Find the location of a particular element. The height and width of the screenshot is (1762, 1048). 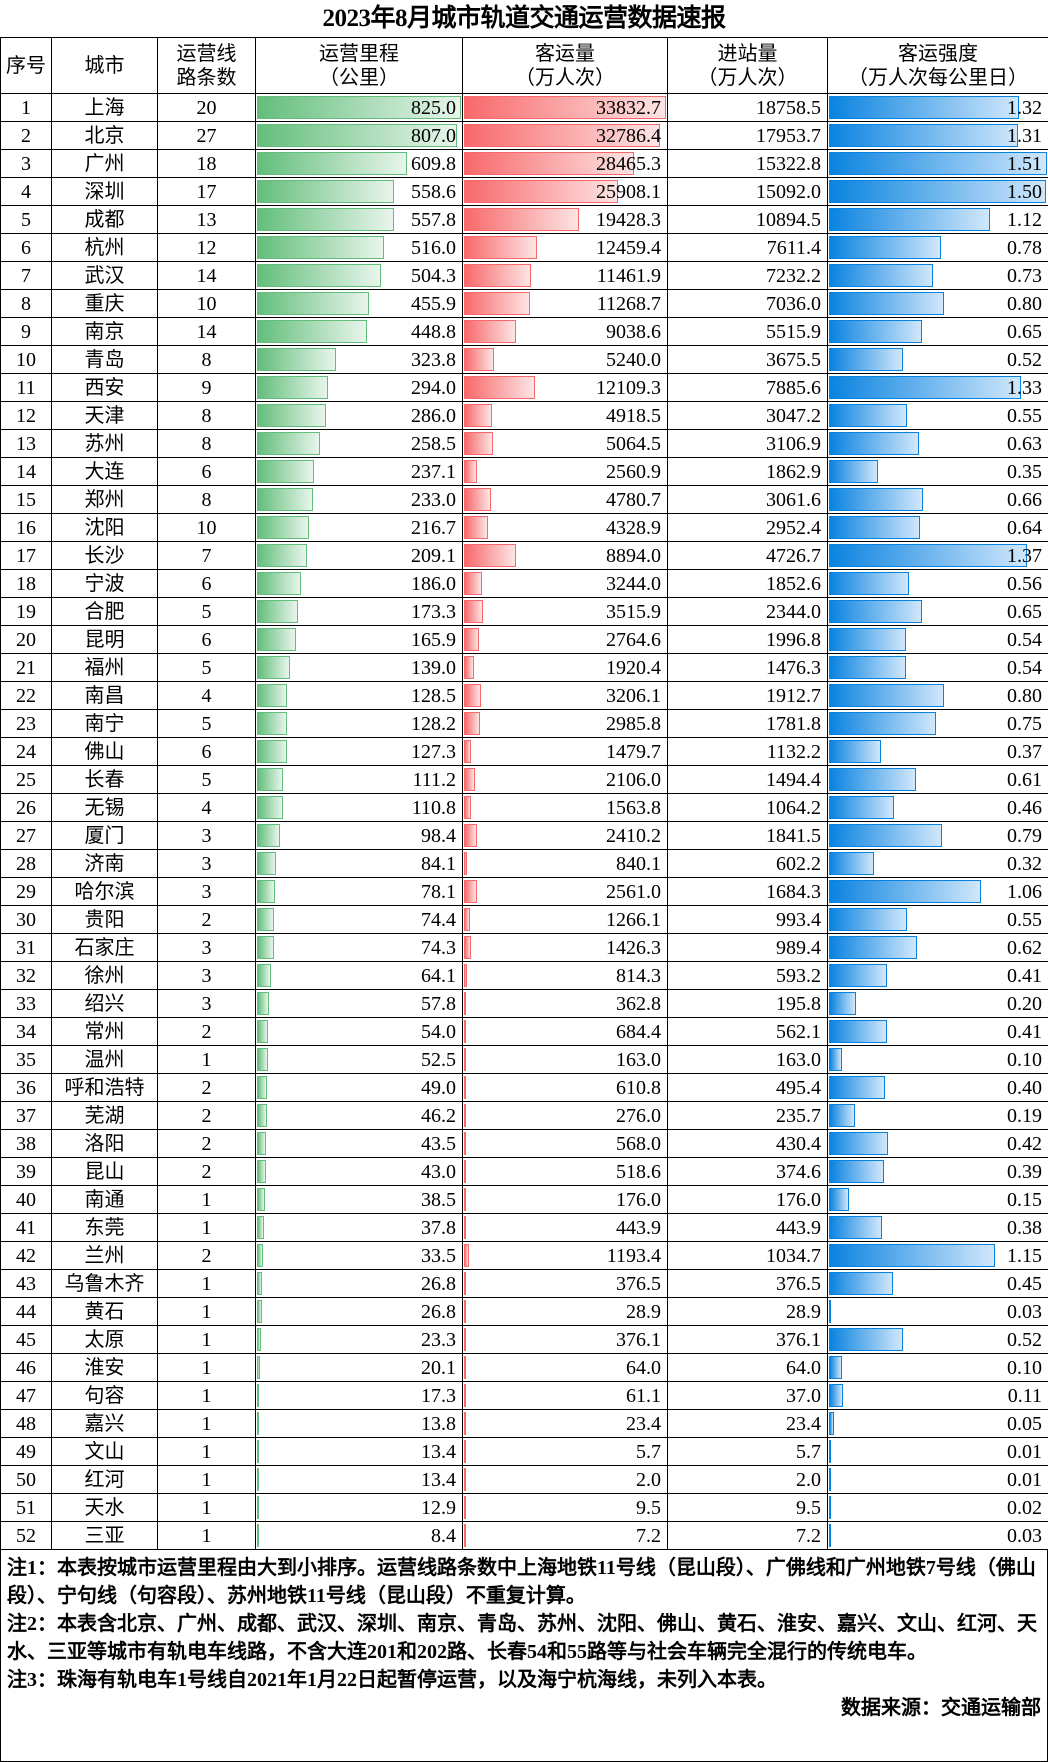

rank-cell: 19 is located at coordinates (26, 612).